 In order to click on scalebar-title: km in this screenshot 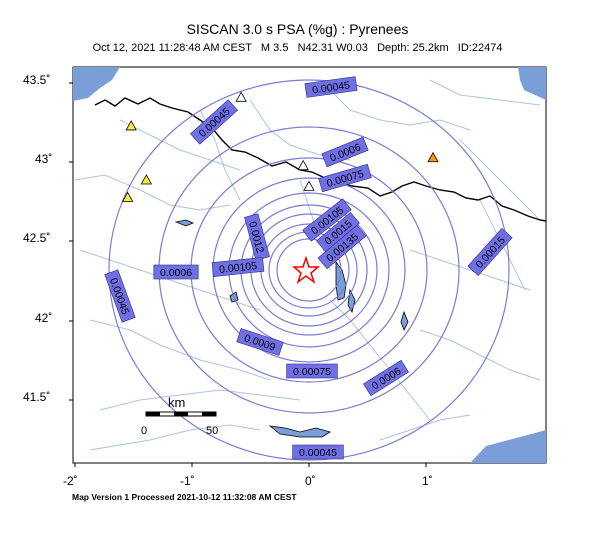, I will do `click(176, 402)`.